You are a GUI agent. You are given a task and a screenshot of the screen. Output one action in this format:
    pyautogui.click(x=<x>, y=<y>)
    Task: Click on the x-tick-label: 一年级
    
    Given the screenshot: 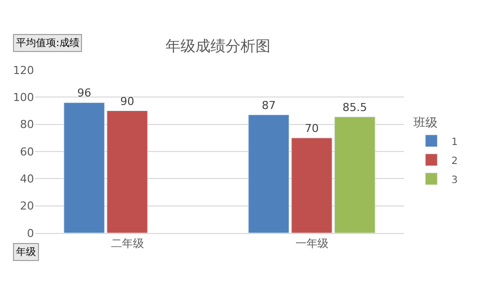 What is the action you would take?
    pyautogui.click(x=311, y=243)
    